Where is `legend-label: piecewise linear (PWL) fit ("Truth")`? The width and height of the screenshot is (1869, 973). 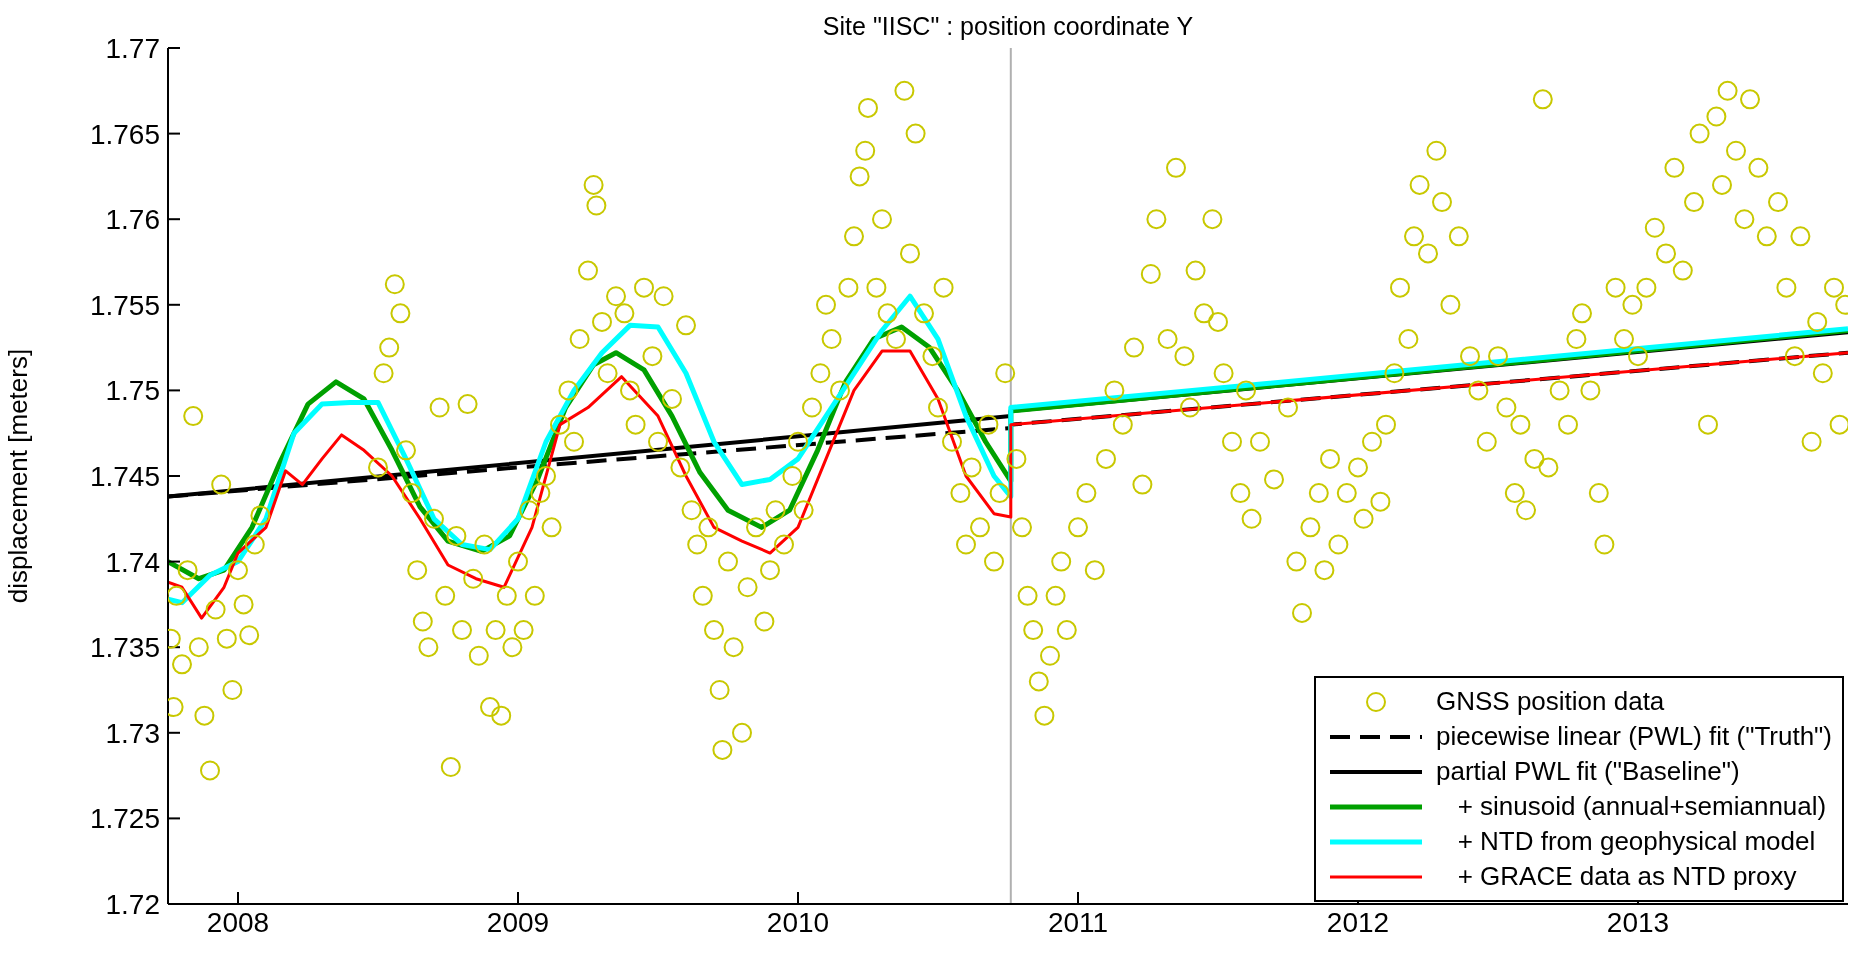 legend-label: piecewise linear (PWL) fit ("Truth") is located at coordinates (1633, 736).